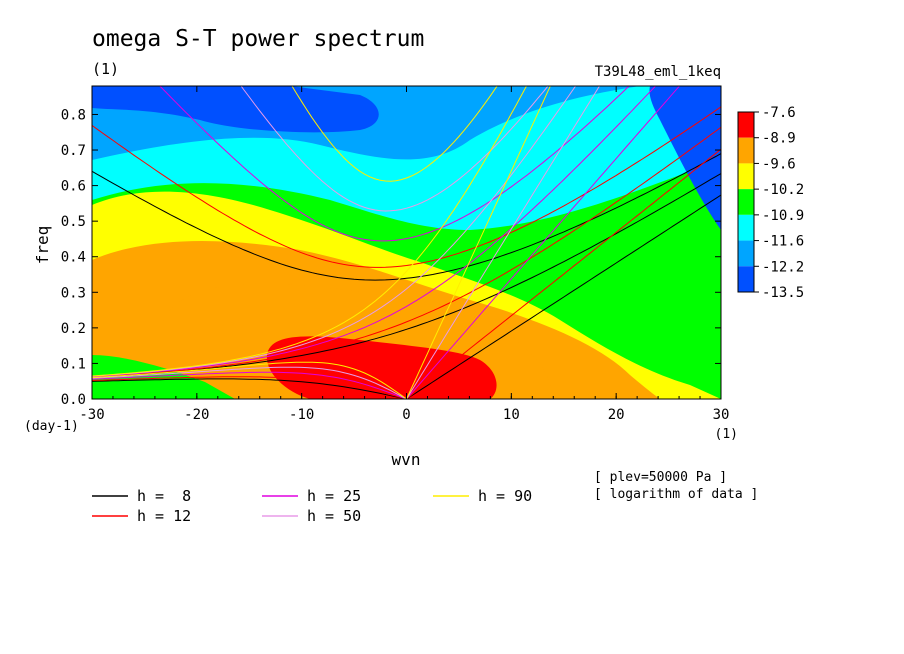  Describe the element at coordinates (658, 72) in the screenshot. I see `chart-subtitle-right: T39L48_eml_1keq` at that location.